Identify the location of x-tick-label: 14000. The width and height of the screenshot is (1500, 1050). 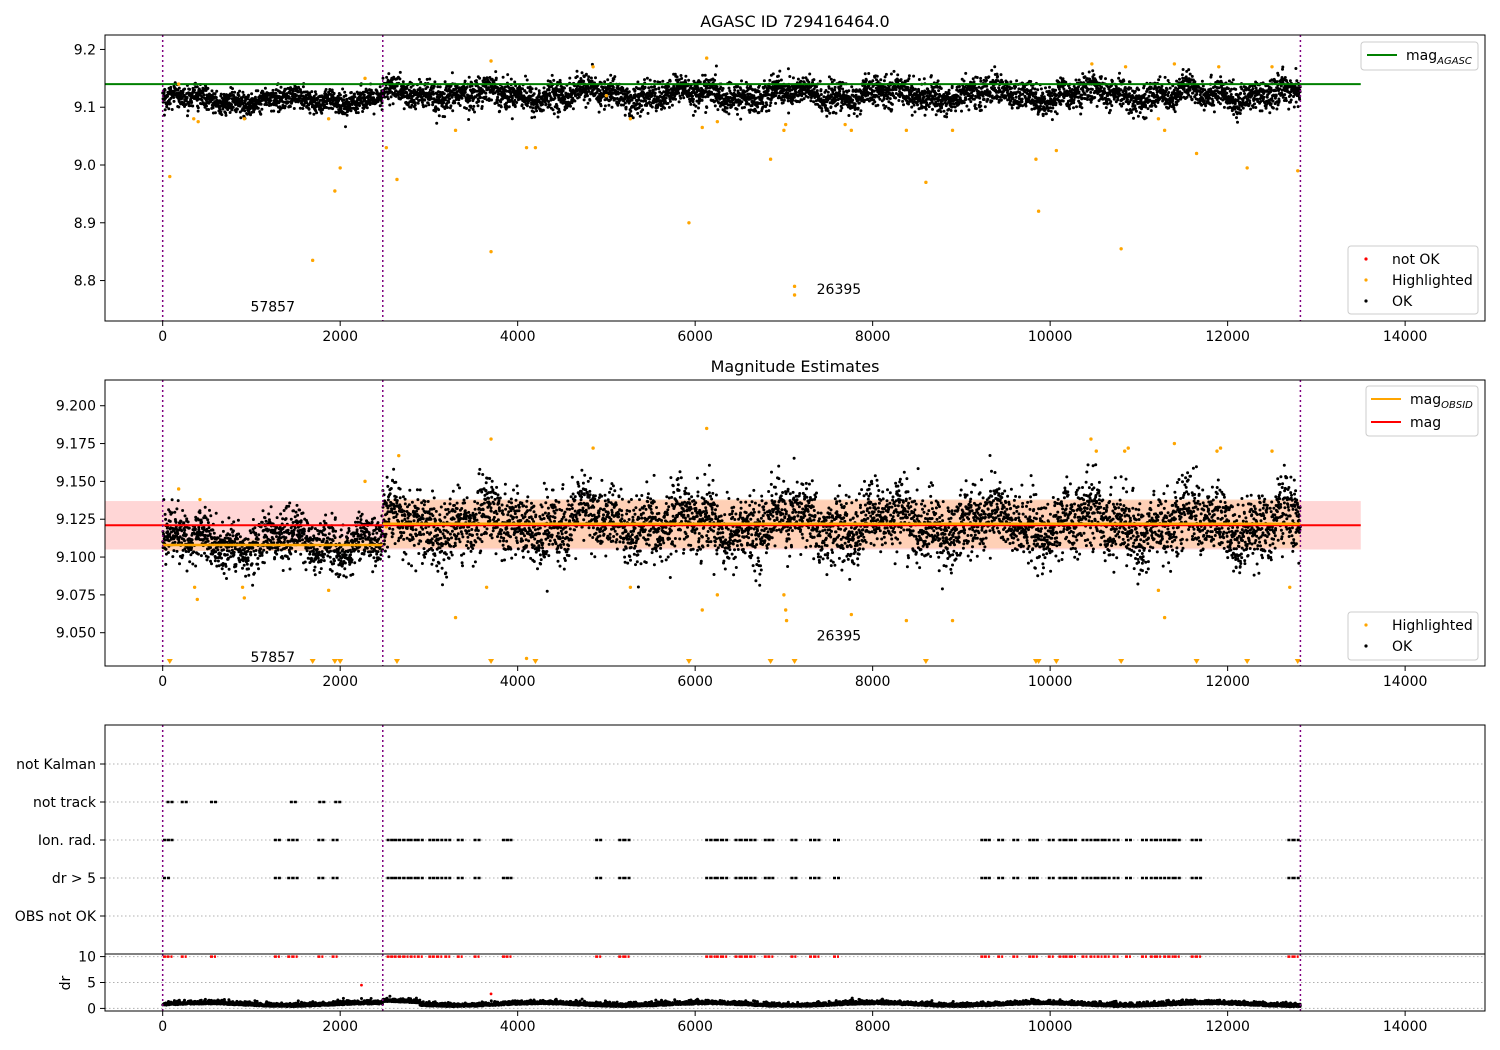
(1405, 337).